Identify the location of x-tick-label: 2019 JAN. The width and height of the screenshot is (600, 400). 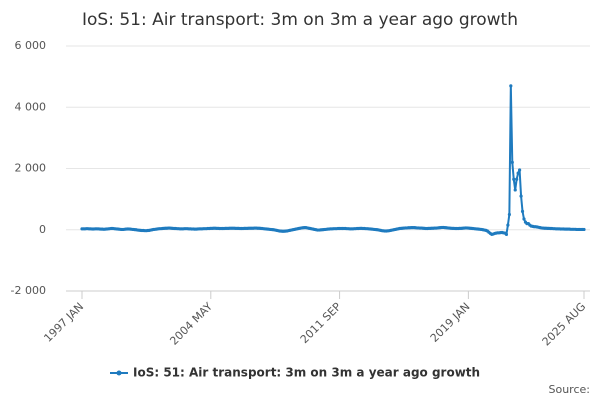
(450, 322).